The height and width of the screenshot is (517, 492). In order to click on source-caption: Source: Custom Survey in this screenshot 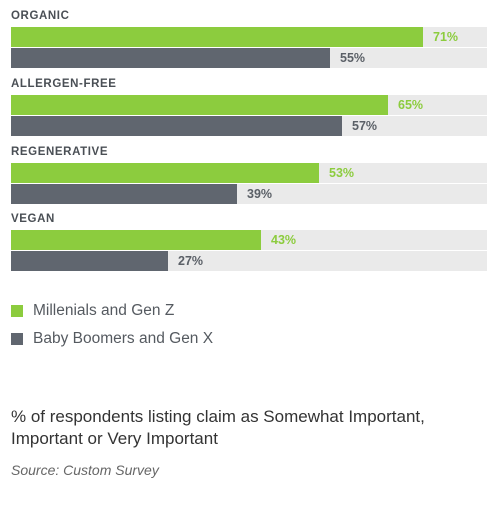, I will do `click(85, 470)`.